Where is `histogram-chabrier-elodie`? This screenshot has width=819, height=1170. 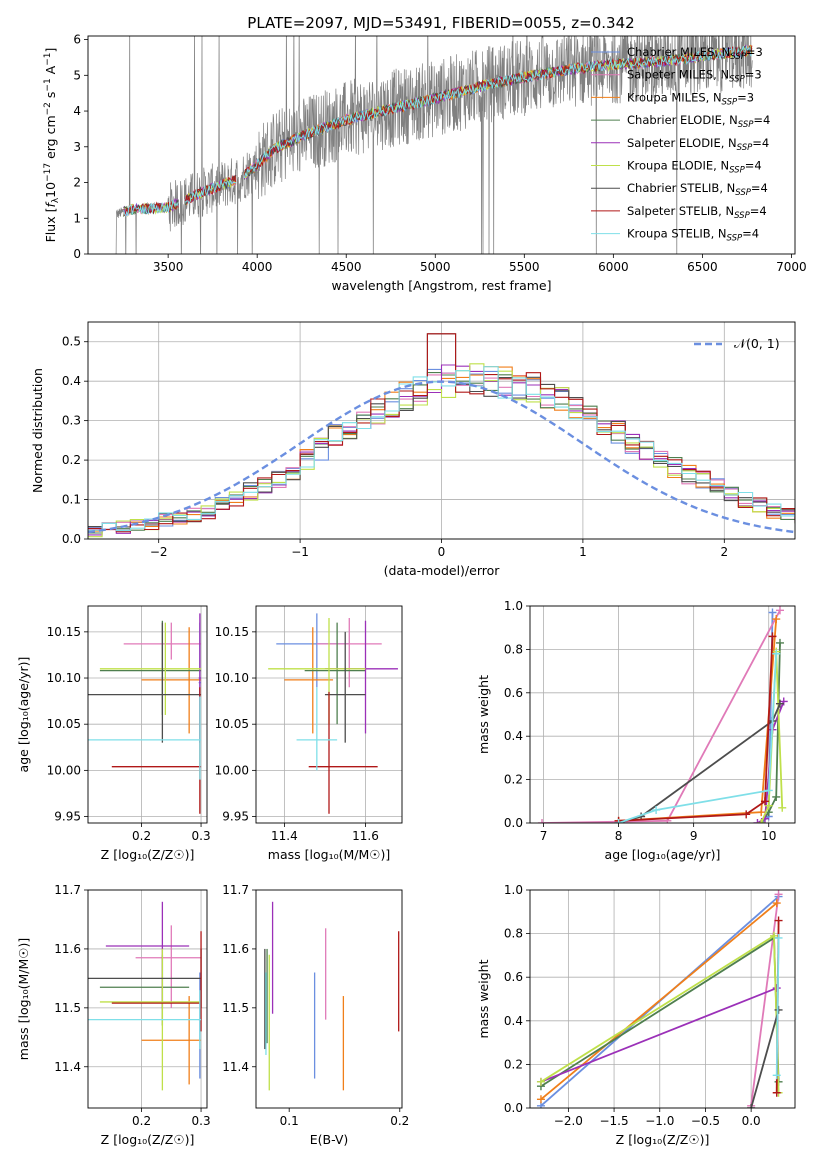
histogram-chabrier-elodie is located at coordinates (441, 453).